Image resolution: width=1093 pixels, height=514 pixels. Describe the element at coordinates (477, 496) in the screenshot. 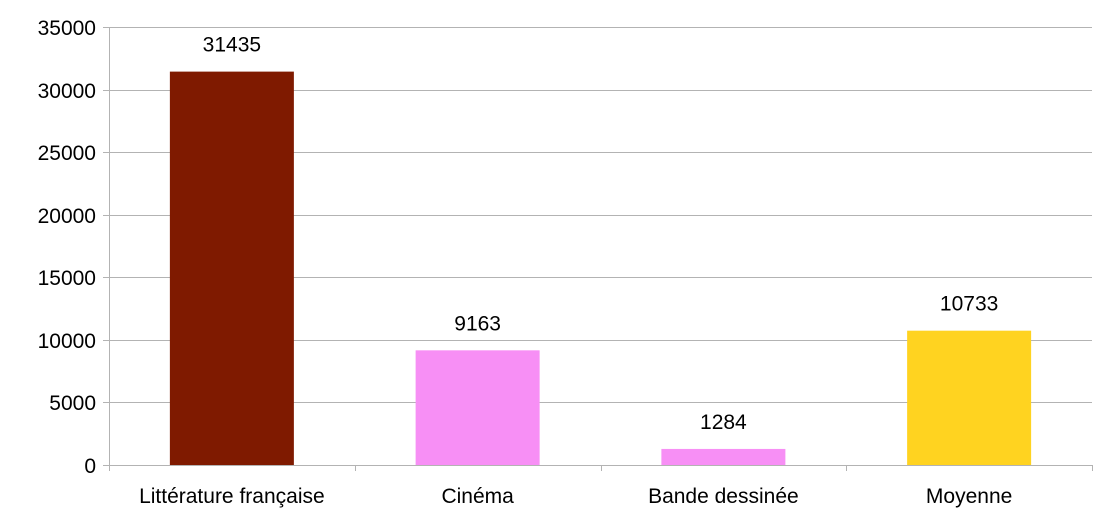

I see `x-category-label: Cinéma` at that location.